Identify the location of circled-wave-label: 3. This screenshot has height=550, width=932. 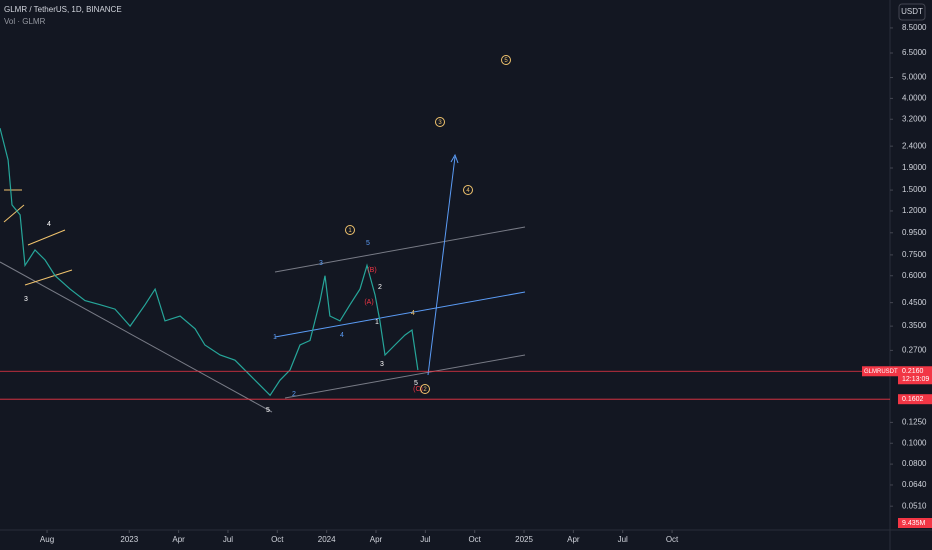
(440, 123).